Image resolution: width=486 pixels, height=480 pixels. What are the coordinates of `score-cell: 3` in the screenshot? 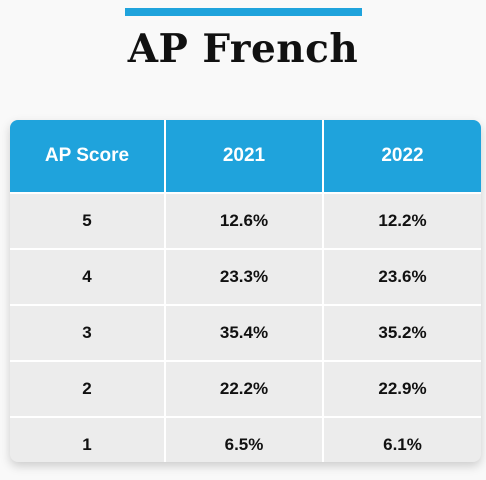 It's located at (88, 332).